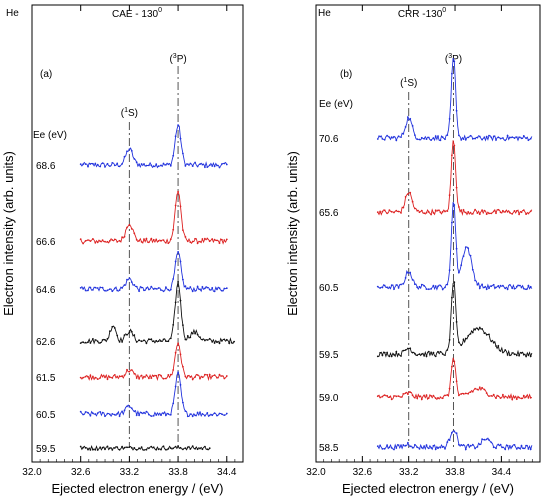  I want to click on x-tick-label: 33.2, so click(409, 472).